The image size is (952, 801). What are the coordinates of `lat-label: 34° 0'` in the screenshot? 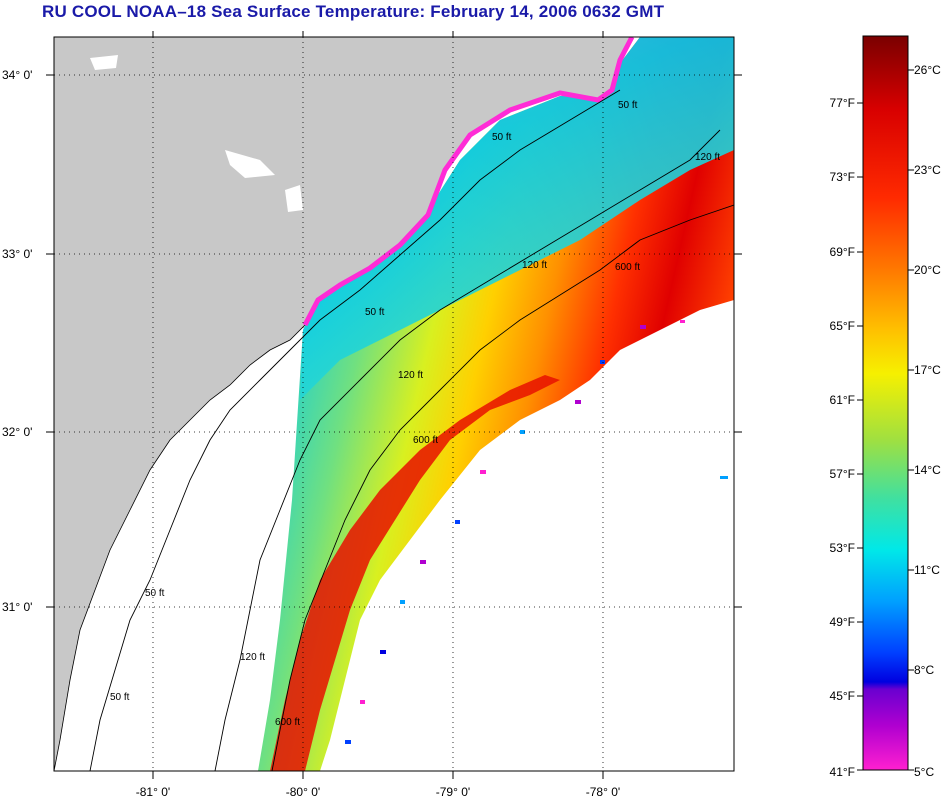 It's located at (17, 75).